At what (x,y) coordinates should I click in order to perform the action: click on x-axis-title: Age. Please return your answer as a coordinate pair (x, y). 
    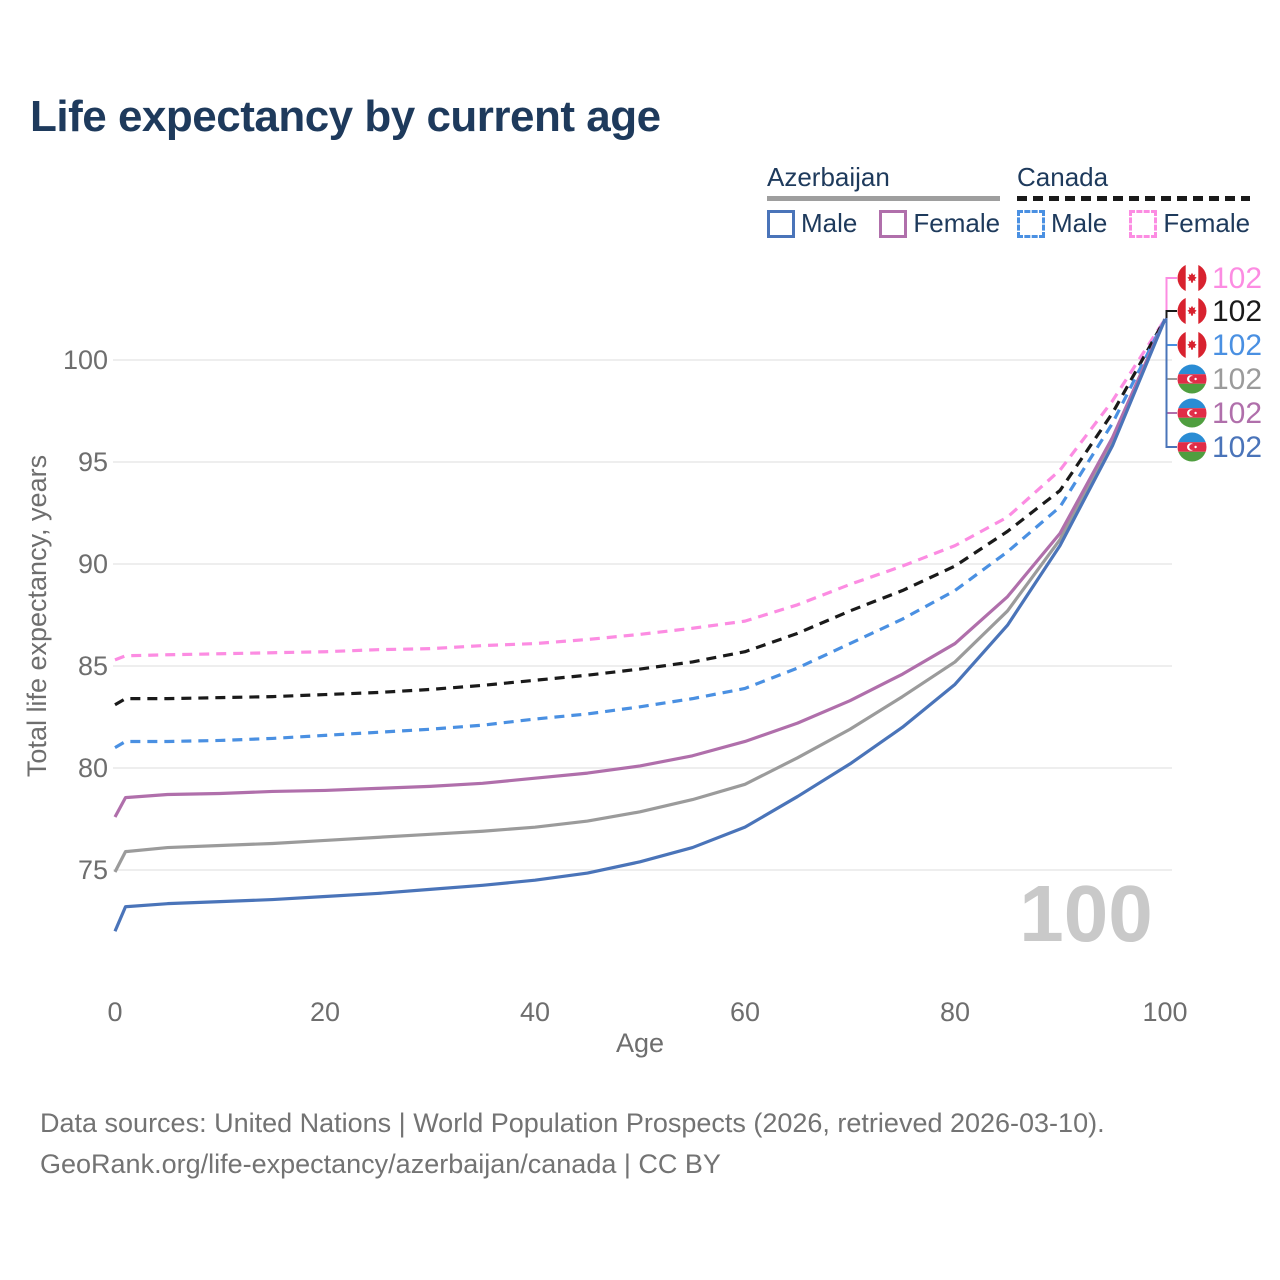
    Looking at the image, I should click on (640, 1043).